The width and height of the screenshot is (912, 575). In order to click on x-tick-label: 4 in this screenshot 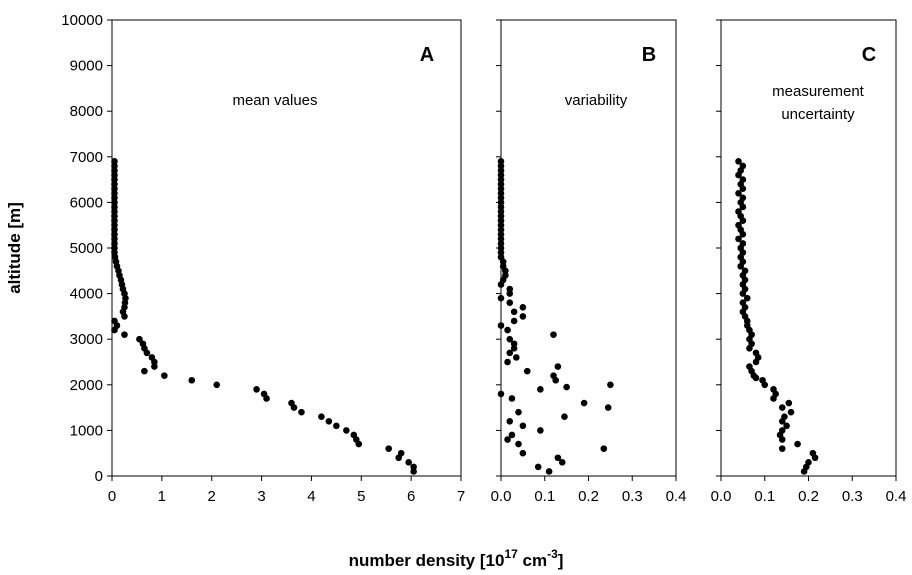, I will do `click(311, 496)`.